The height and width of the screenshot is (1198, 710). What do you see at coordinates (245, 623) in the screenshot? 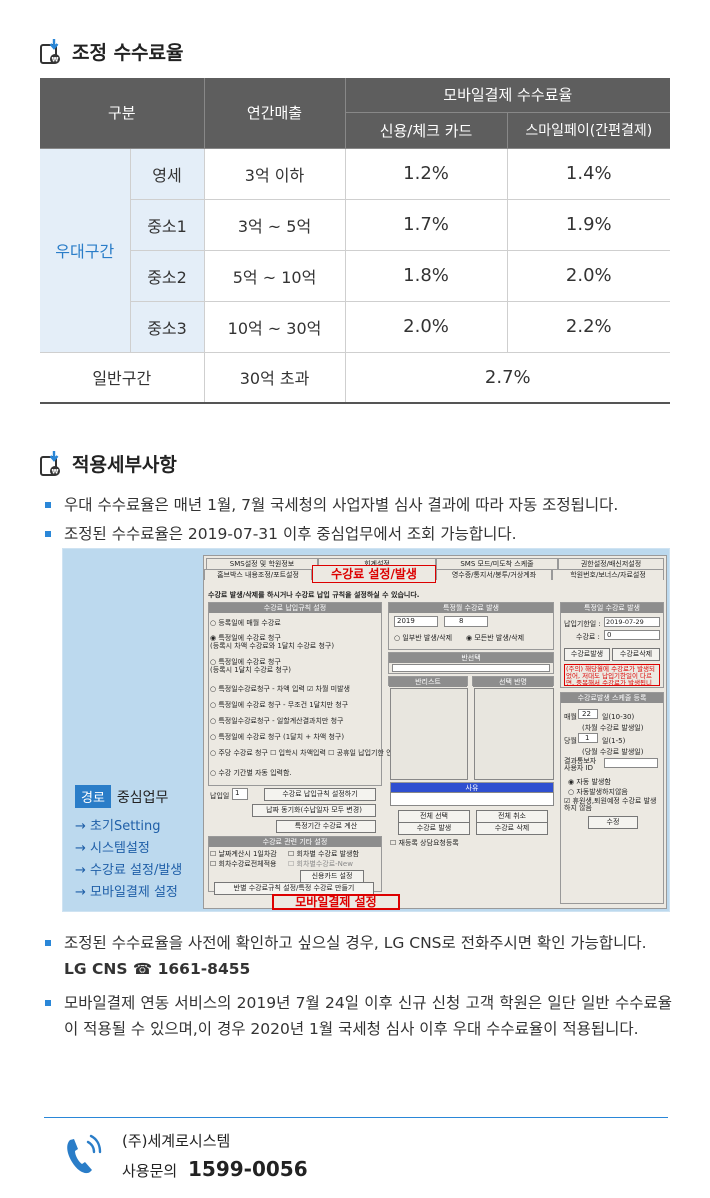
I see `rule-option: ○ 등록일에 매월 수강료` at bounding box center [245, 623].